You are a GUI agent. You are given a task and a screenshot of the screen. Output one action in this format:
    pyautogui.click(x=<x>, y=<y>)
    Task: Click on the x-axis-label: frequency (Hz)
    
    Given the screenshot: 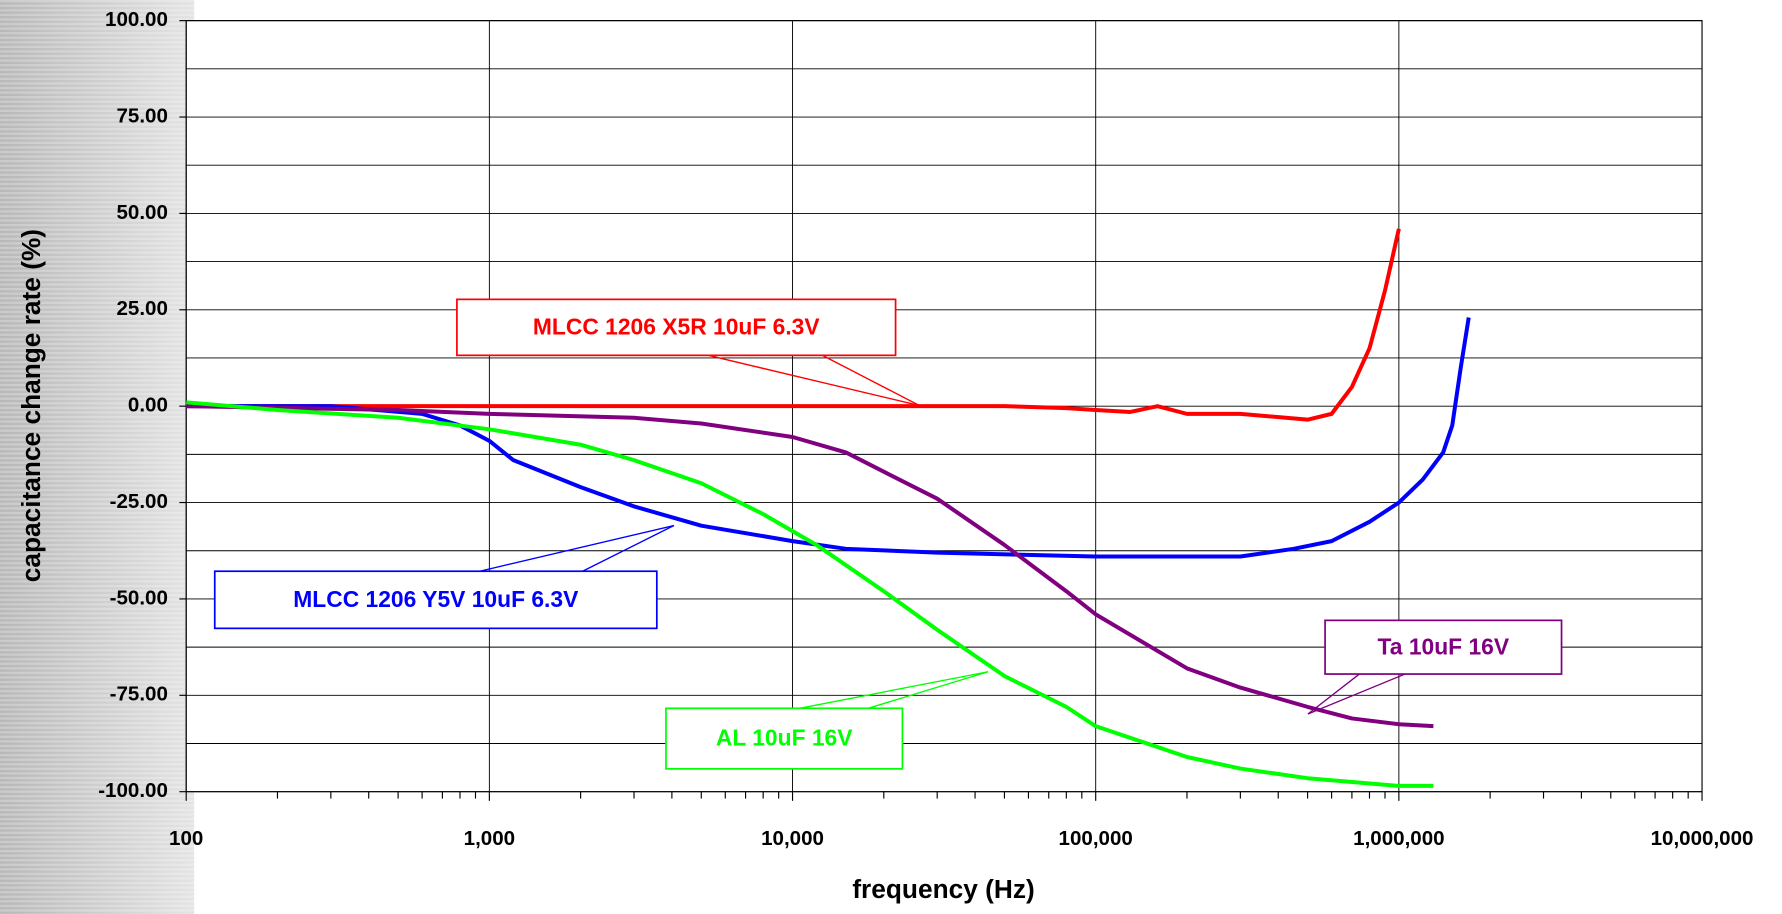 What is the action you would take?
    pyautogui.click(x=943, y=889)
    